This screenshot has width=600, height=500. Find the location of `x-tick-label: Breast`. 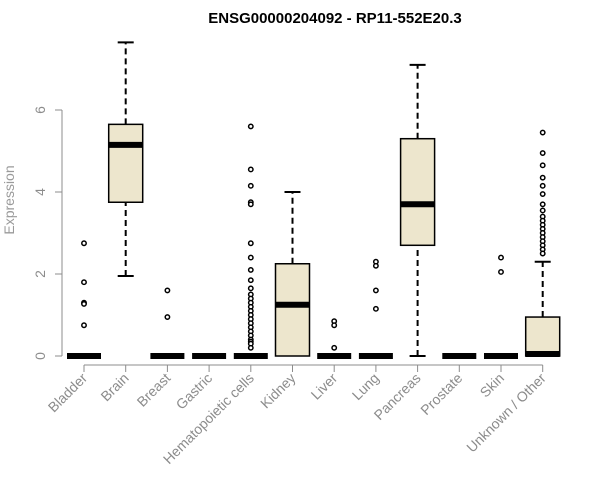

x-tick-label: Breast is located at coordinates (154, 390).